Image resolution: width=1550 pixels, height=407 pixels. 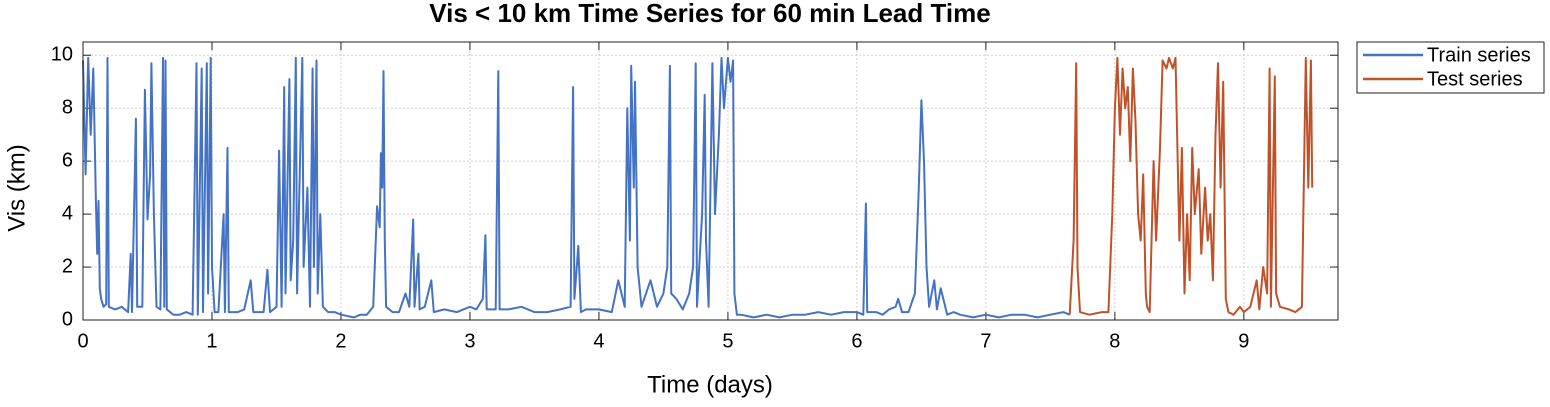 What do you see at coordinates (985, 341) in the screenshot?
I see `x-tick-label: 7` at bounding box center [985, 341].